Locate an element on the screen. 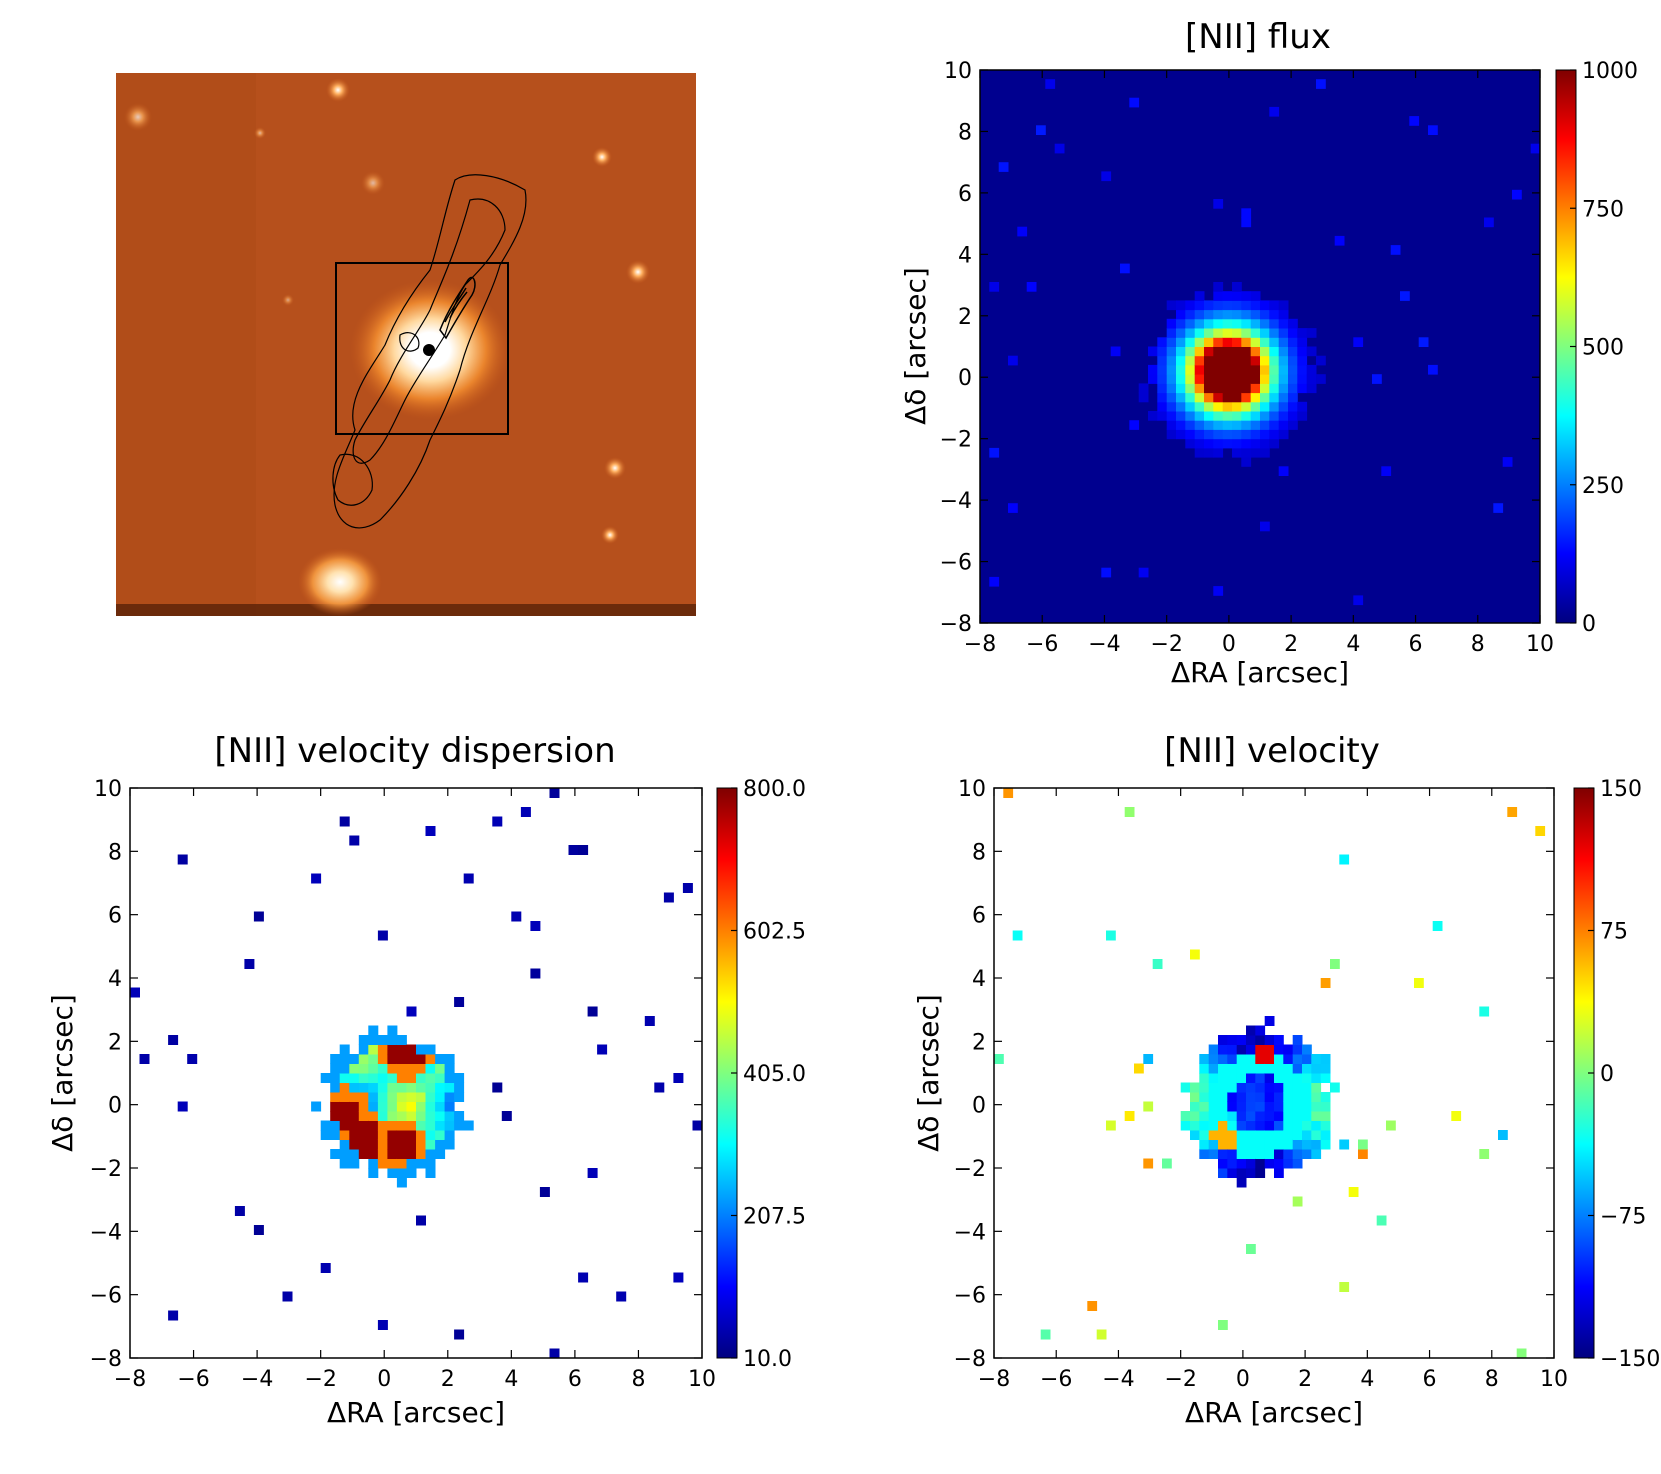 This screenshot has height=1474, width=1661. flux-axes-frame is located at coordinates (1260, 346).